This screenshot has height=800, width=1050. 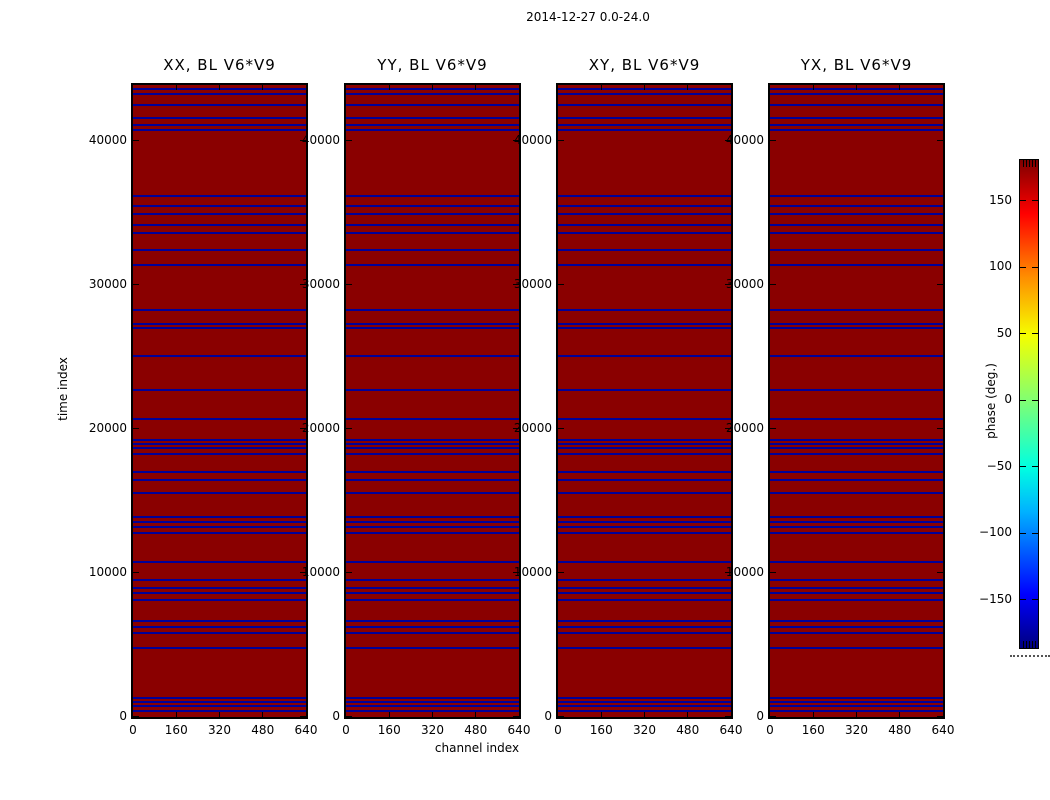 I want to click on colorbar-tick-label: −150, so click(x=995, y=598).